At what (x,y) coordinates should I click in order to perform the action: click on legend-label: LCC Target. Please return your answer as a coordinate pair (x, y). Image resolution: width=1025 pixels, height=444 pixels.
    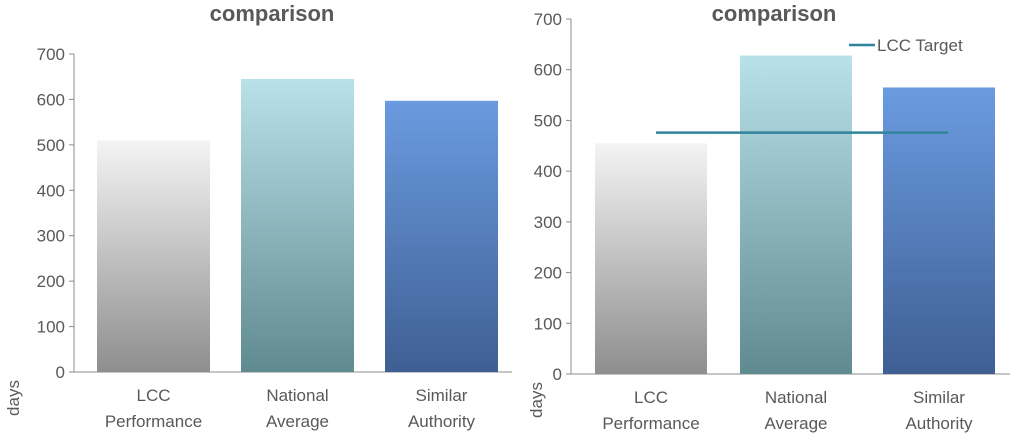
    Looking at the image, I should click on (920, 45).